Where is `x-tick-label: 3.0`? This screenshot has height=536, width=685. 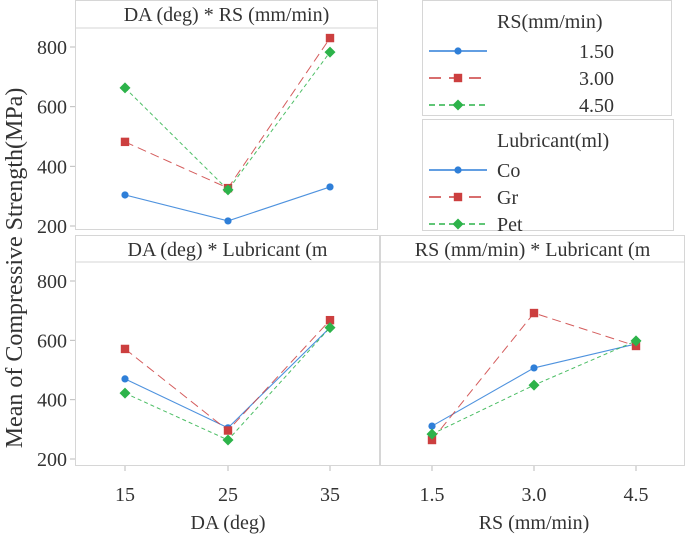 x-tick-label: 3.0 is located at coordinates (534, 495).